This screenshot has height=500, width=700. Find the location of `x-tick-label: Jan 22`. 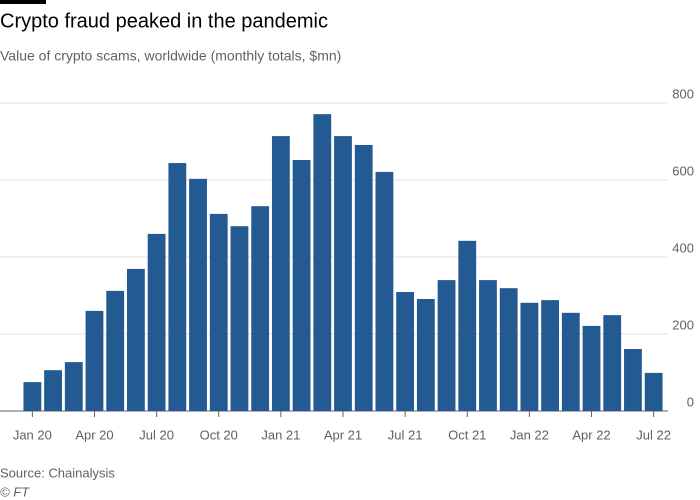

x-tick-label: Jan 22 is located at coordinates (529, 434).